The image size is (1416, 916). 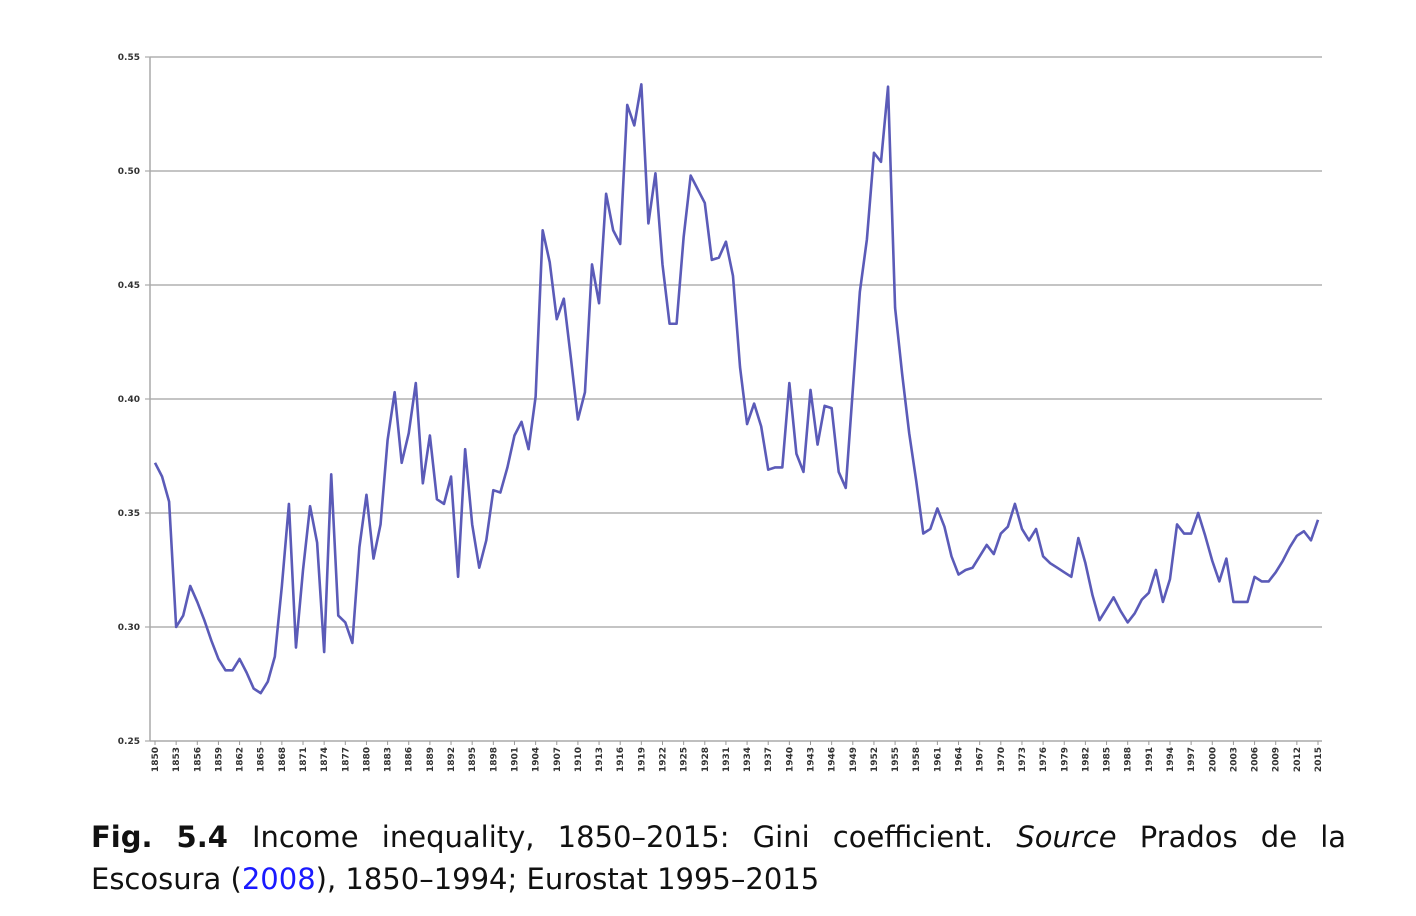 What do you see at coordinates (567, 879) in the screenshot?
I see `source-text: ), 1850–1994; Eurostat 1995–2015` at bounding box center [567, 879].